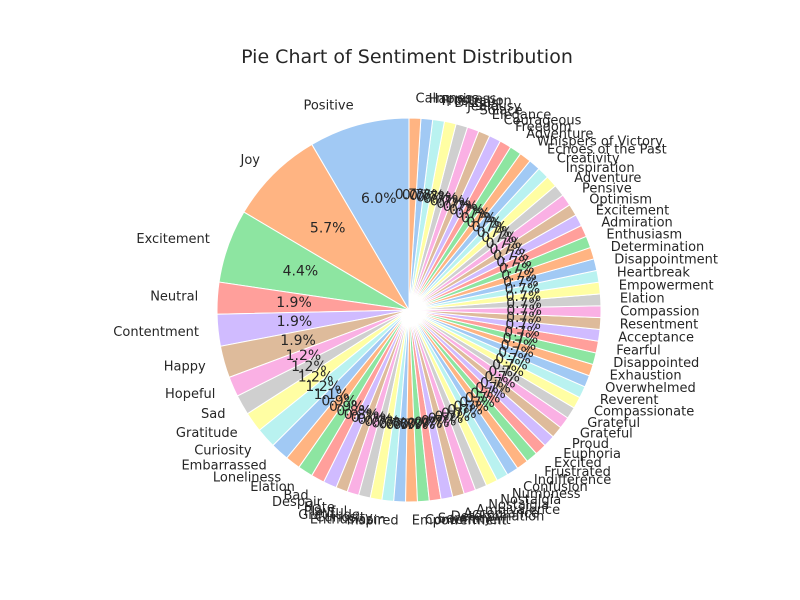 This screenshot has height=600, width=800. I want to click on slice-percent-27: 0.7%, so click(446, 419).